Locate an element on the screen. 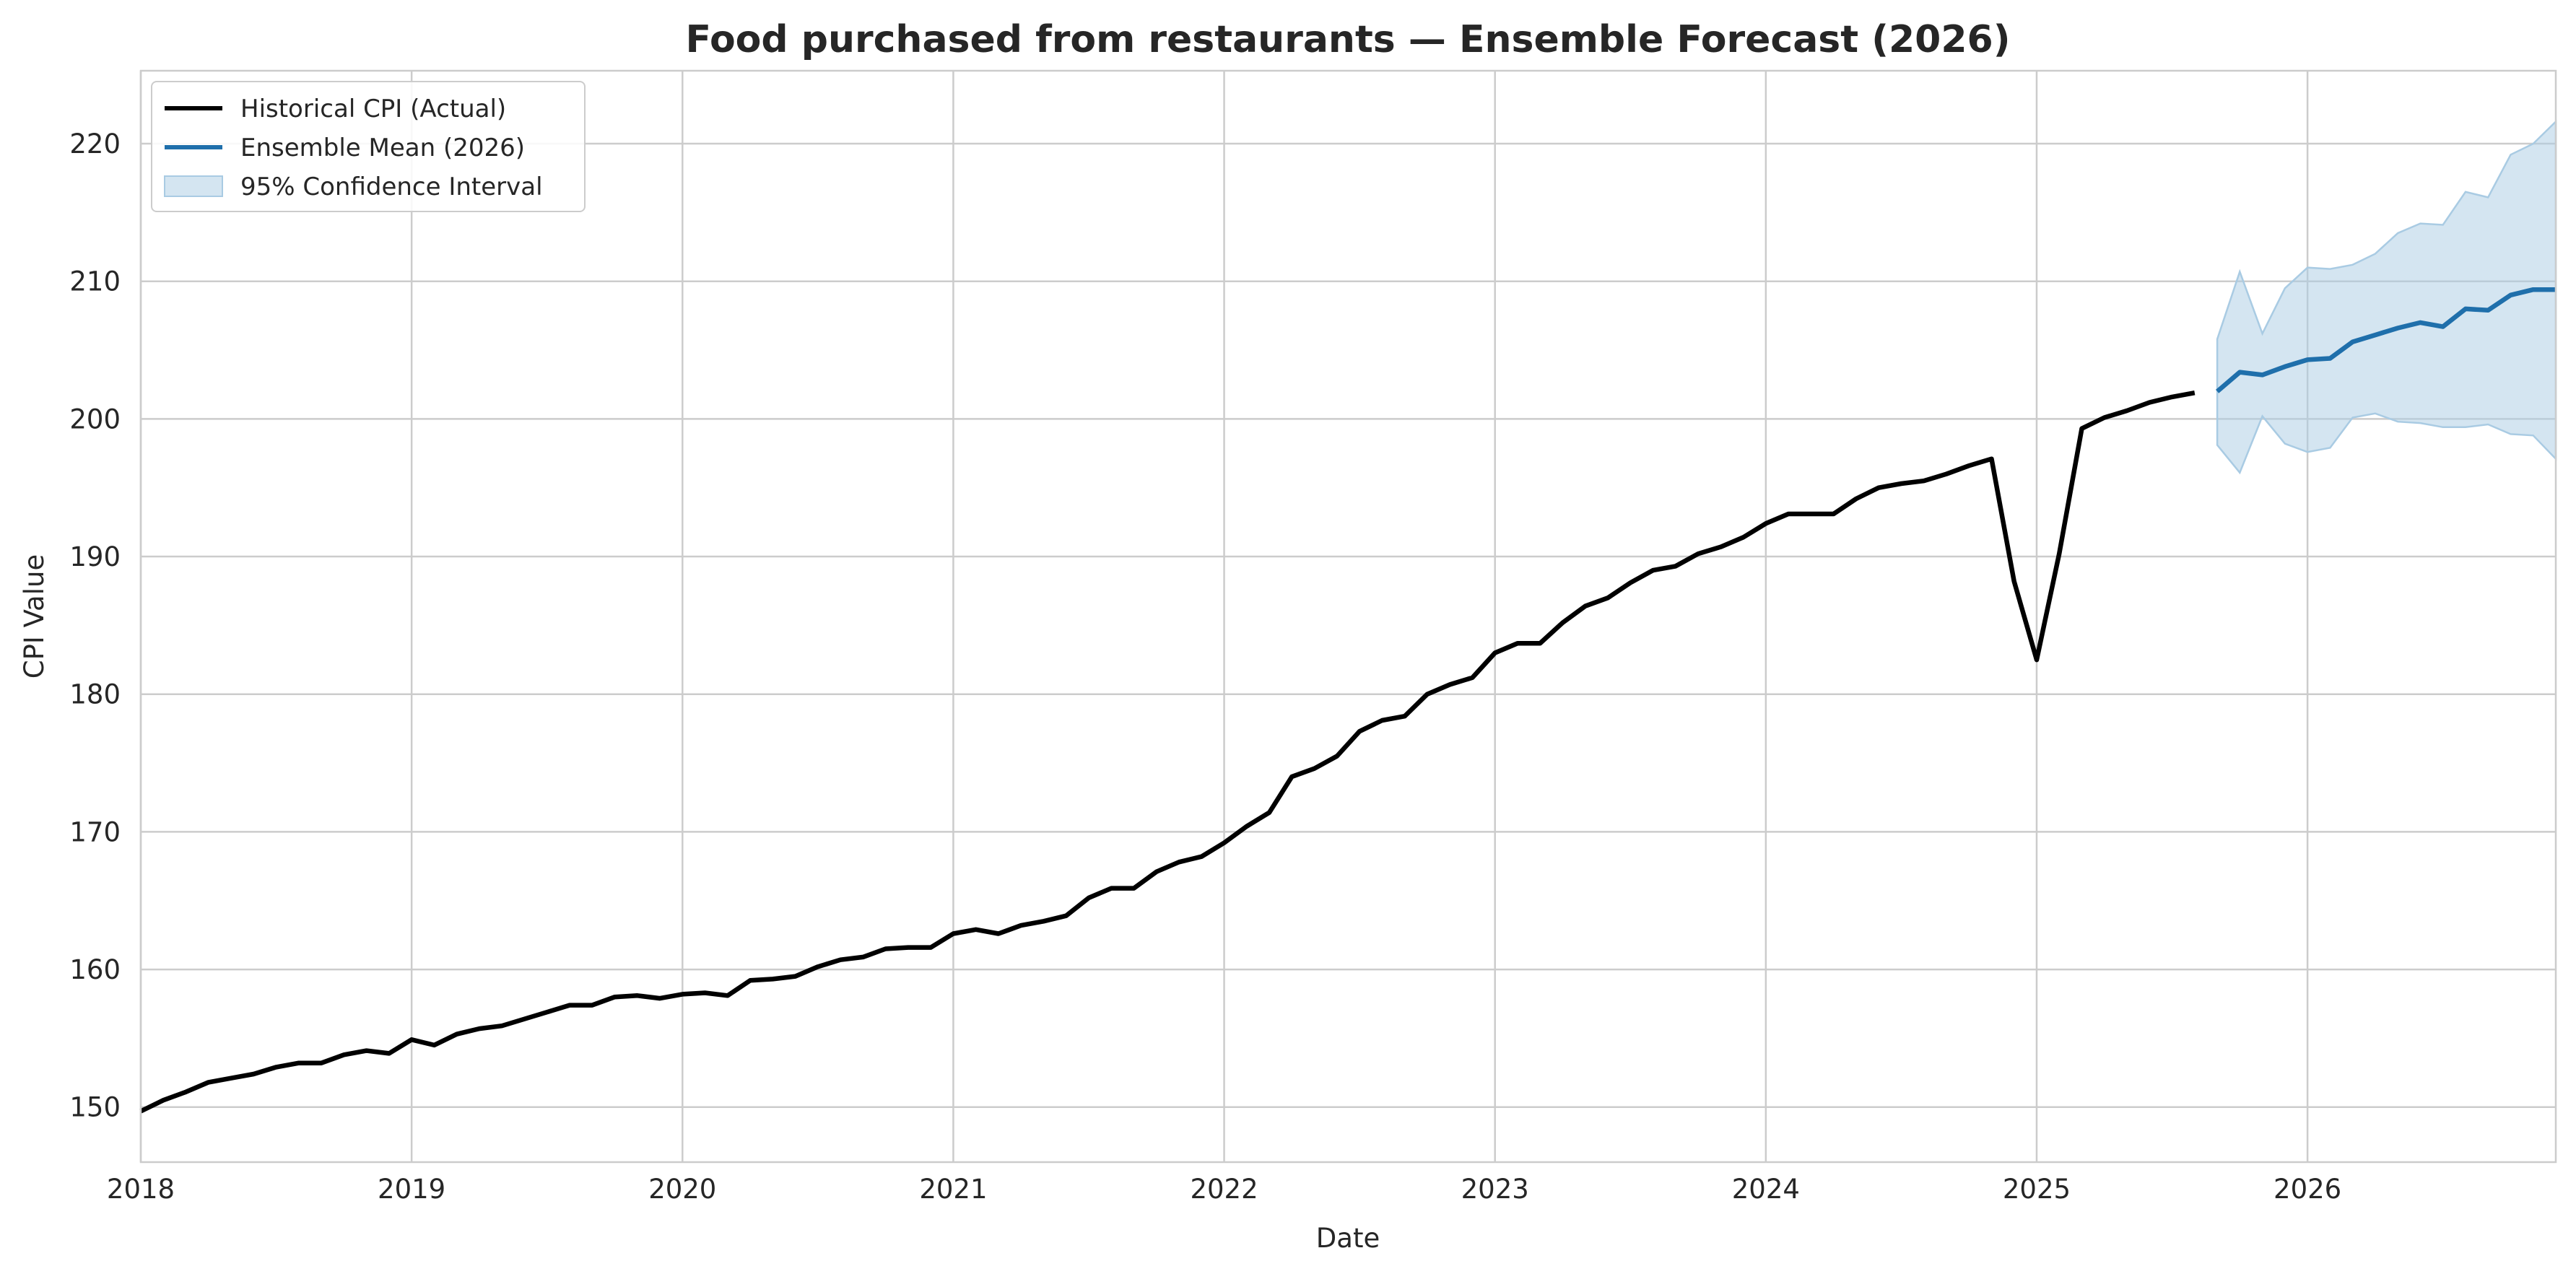 Image resolution: width=2576 pixels, height=1274 pixels. y-tick-label: 200 is located at coordinates (95, 419).